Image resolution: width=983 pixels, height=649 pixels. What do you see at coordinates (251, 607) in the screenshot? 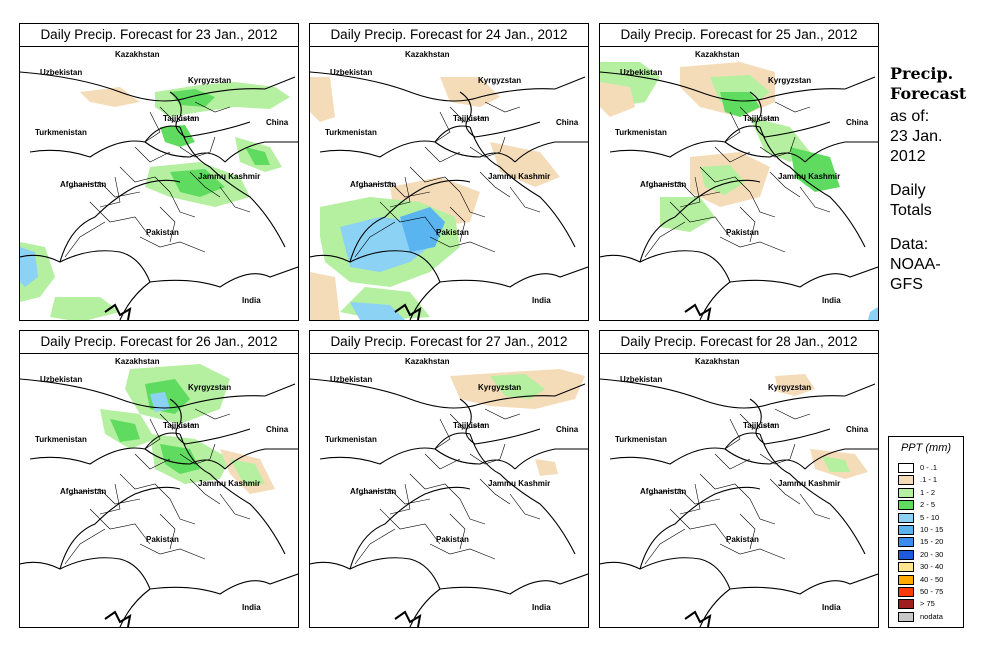
I see `map-label-india: India` at bounding box center [251, 607].